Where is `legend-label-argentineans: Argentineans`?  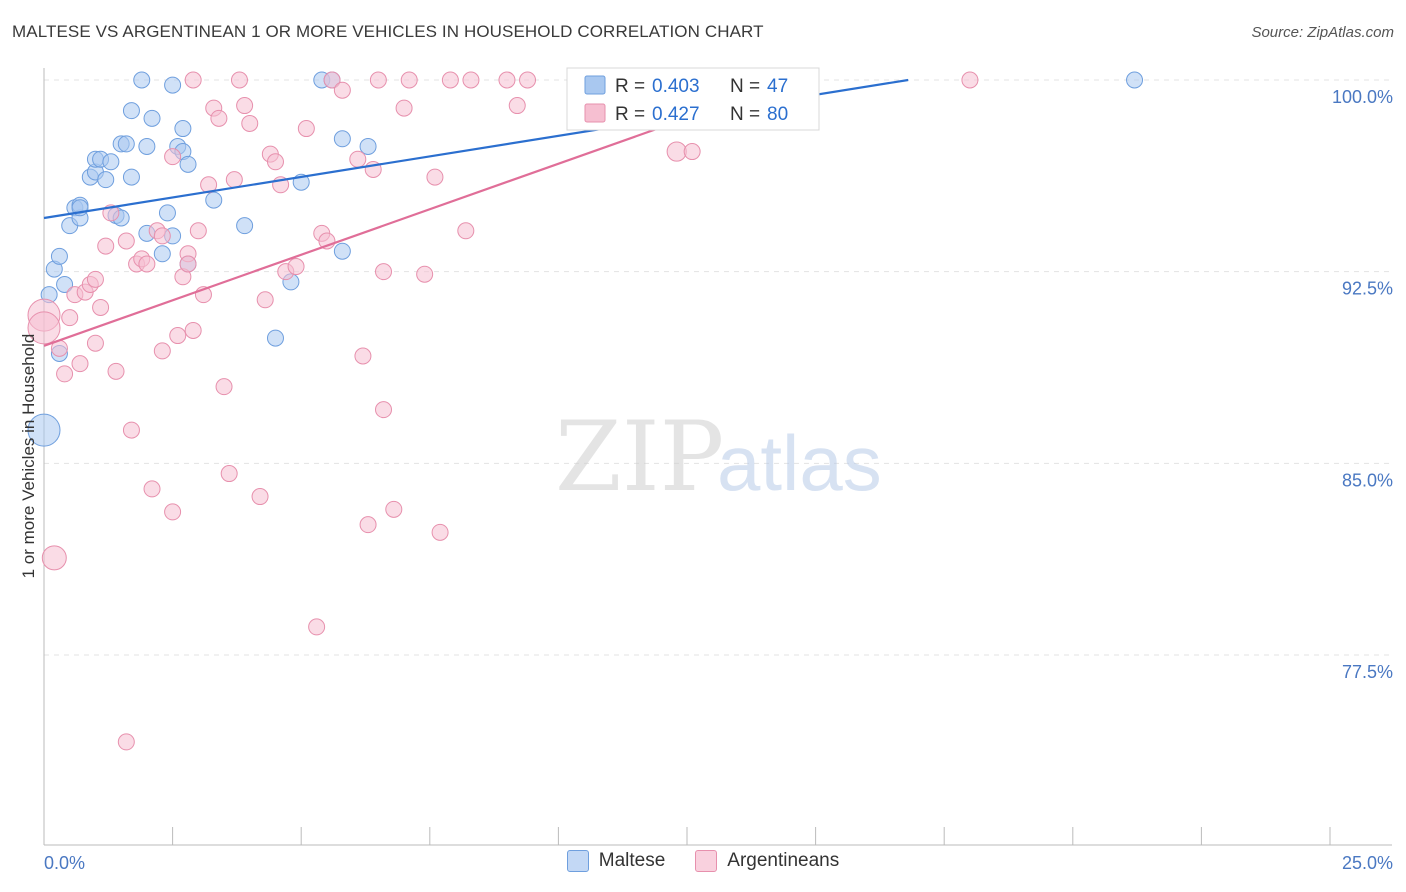
legend-label-argentineans: Argentineans is located at coordinates (783, 860).